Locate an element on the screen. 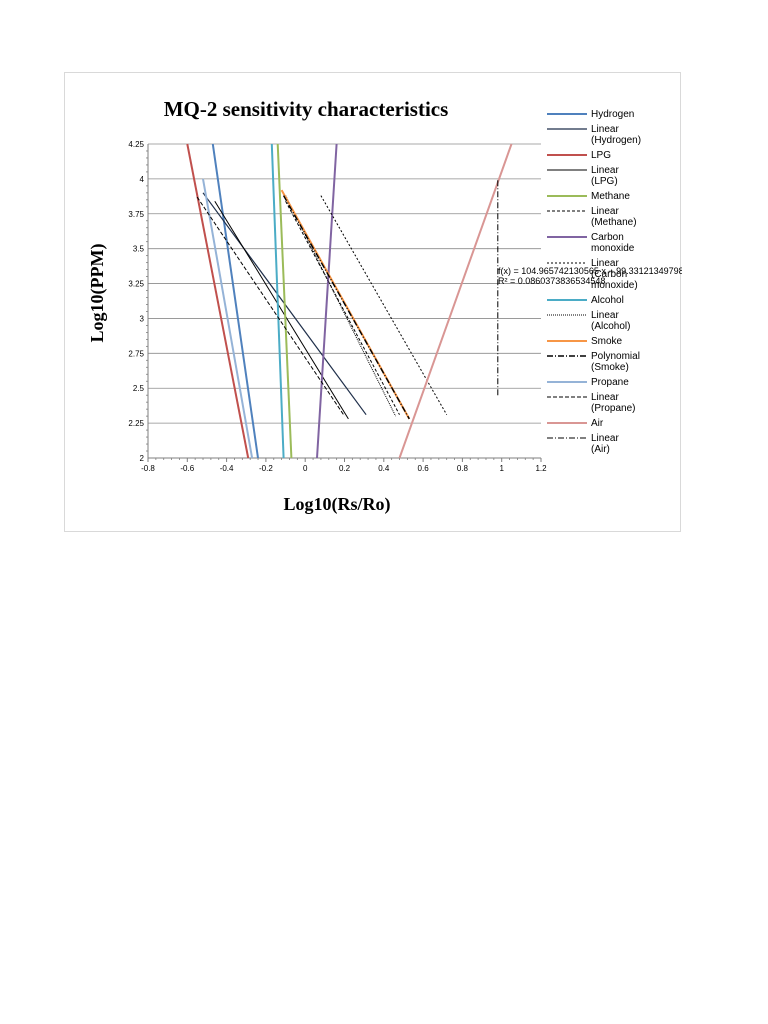  y-tick-label: 3.5 is located at coordinates (139, 249).